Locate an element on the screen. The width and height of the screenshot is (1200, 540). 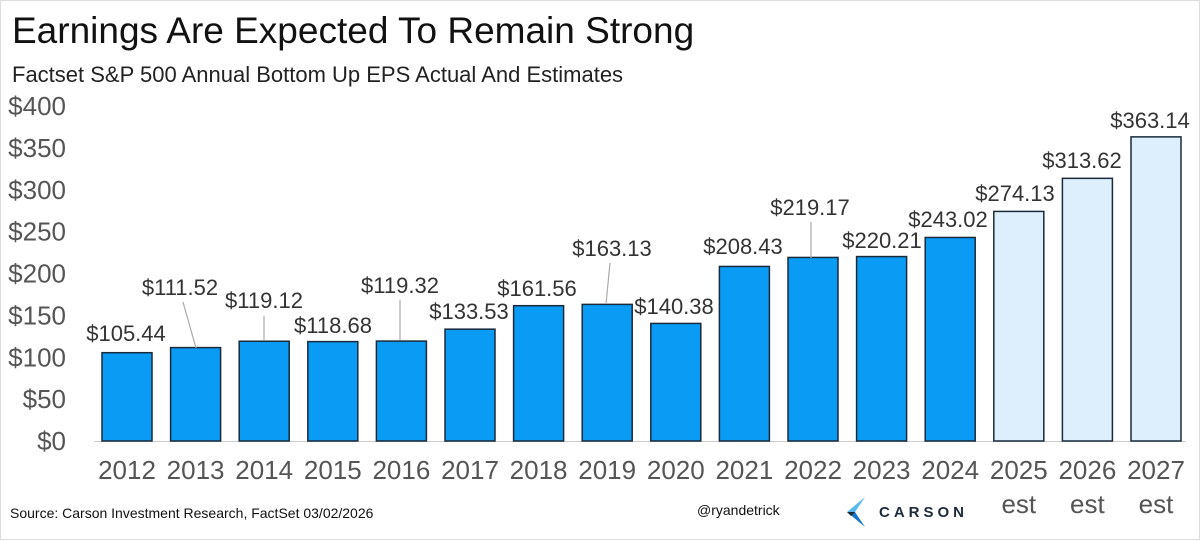
y-tick-label: $250 is located at coordinates (37, 232).